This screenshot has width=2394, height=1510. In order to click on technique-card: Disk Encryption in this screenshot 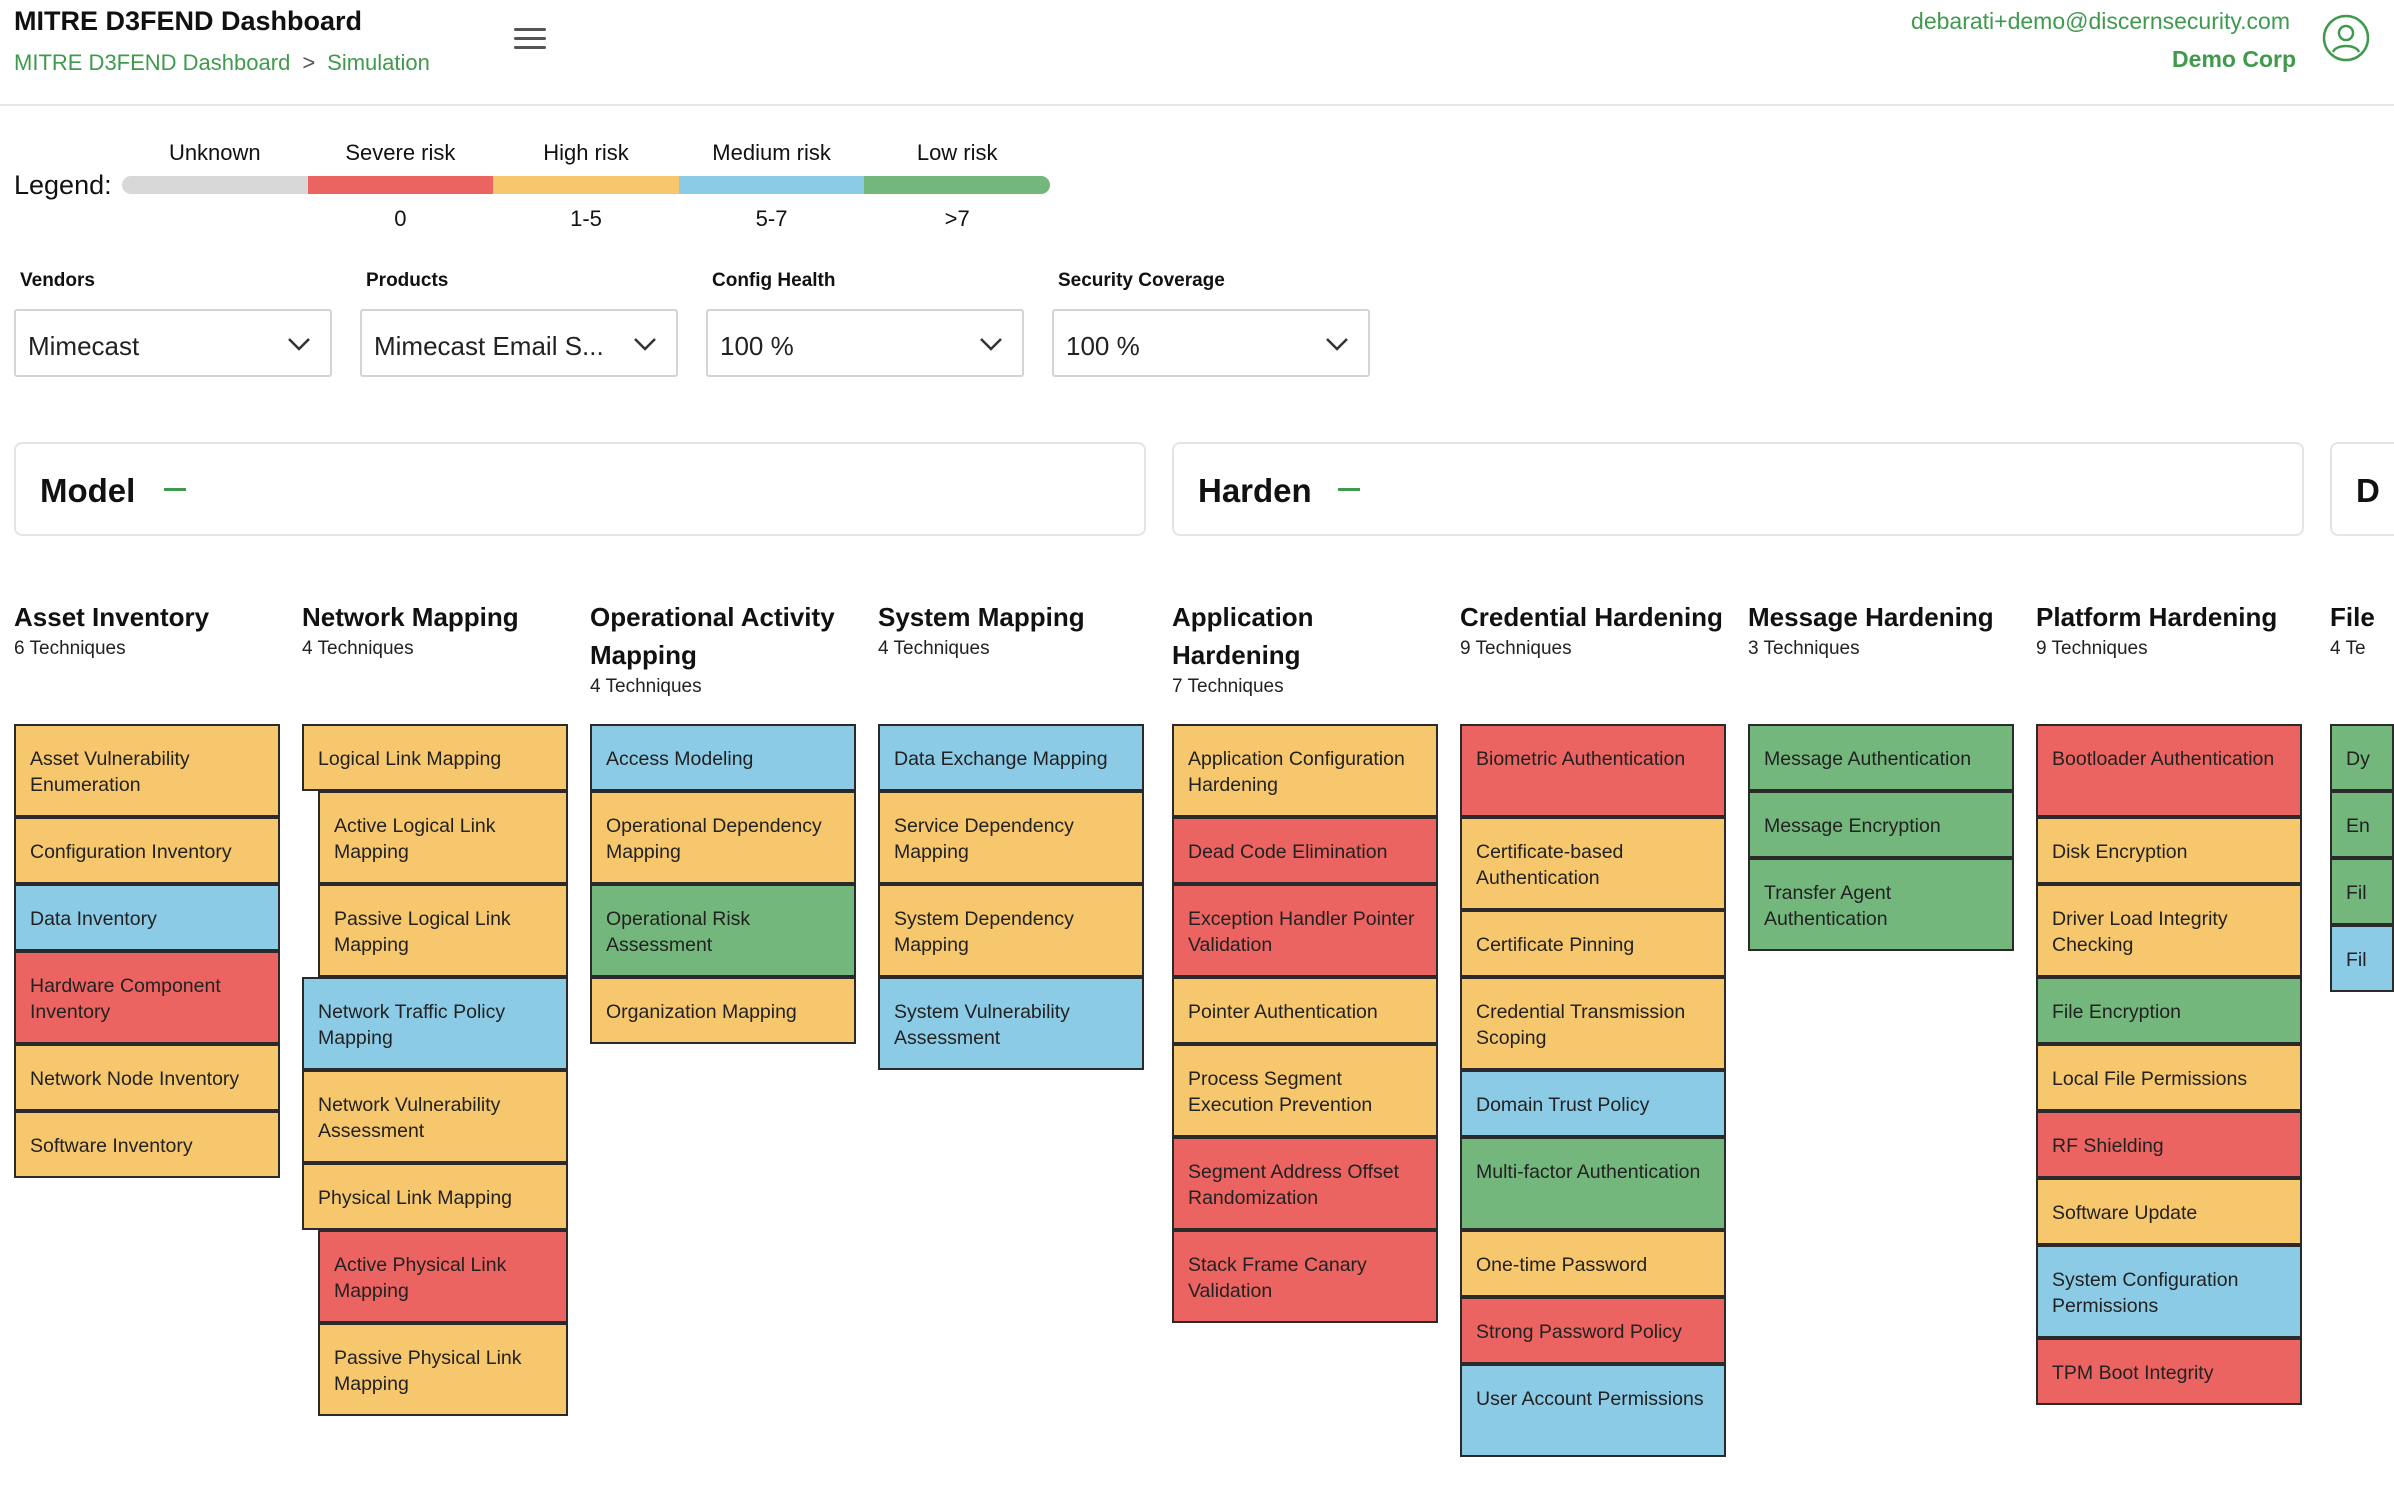, I will do `click(2169, 850)`.